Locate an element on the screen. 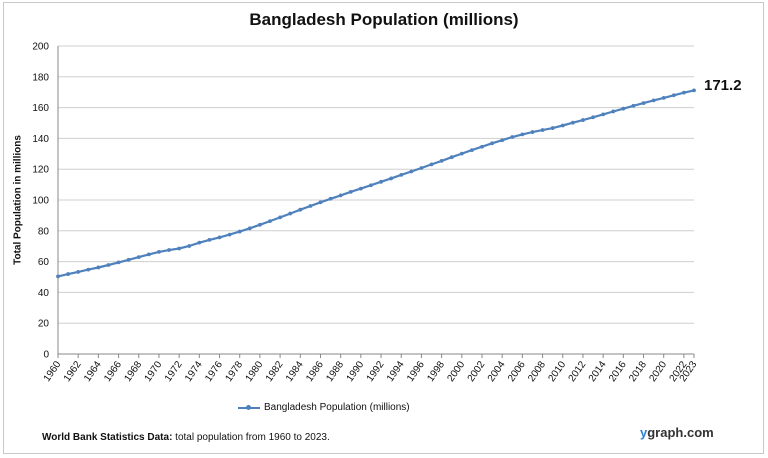 Image resolution: width=768 pixels, height=458 pixels. y-tick-label: 40 is located at coordinates (44, 293).